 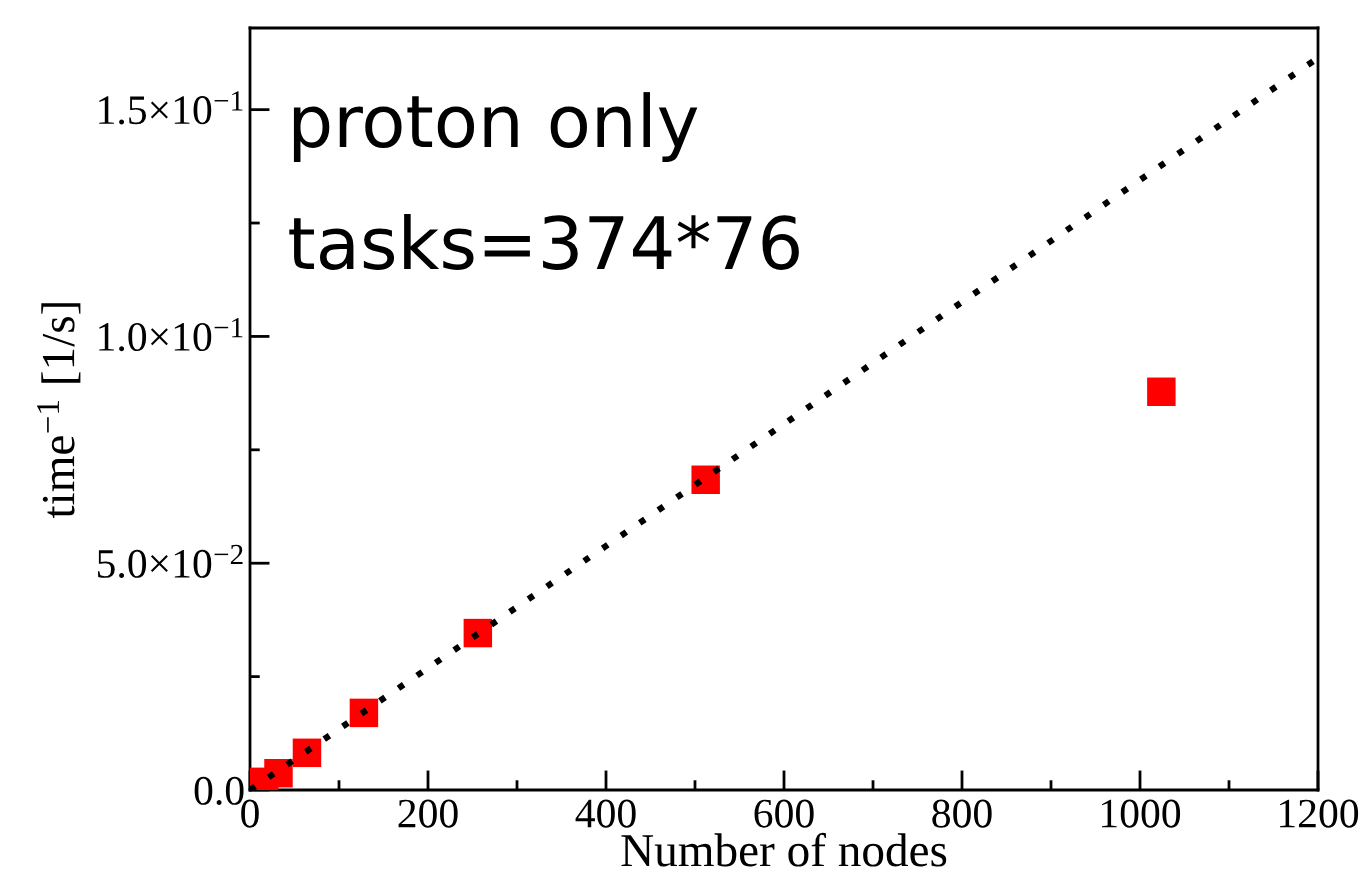 I want to click on x-tick-label: 600, so click(x=784, y=813).